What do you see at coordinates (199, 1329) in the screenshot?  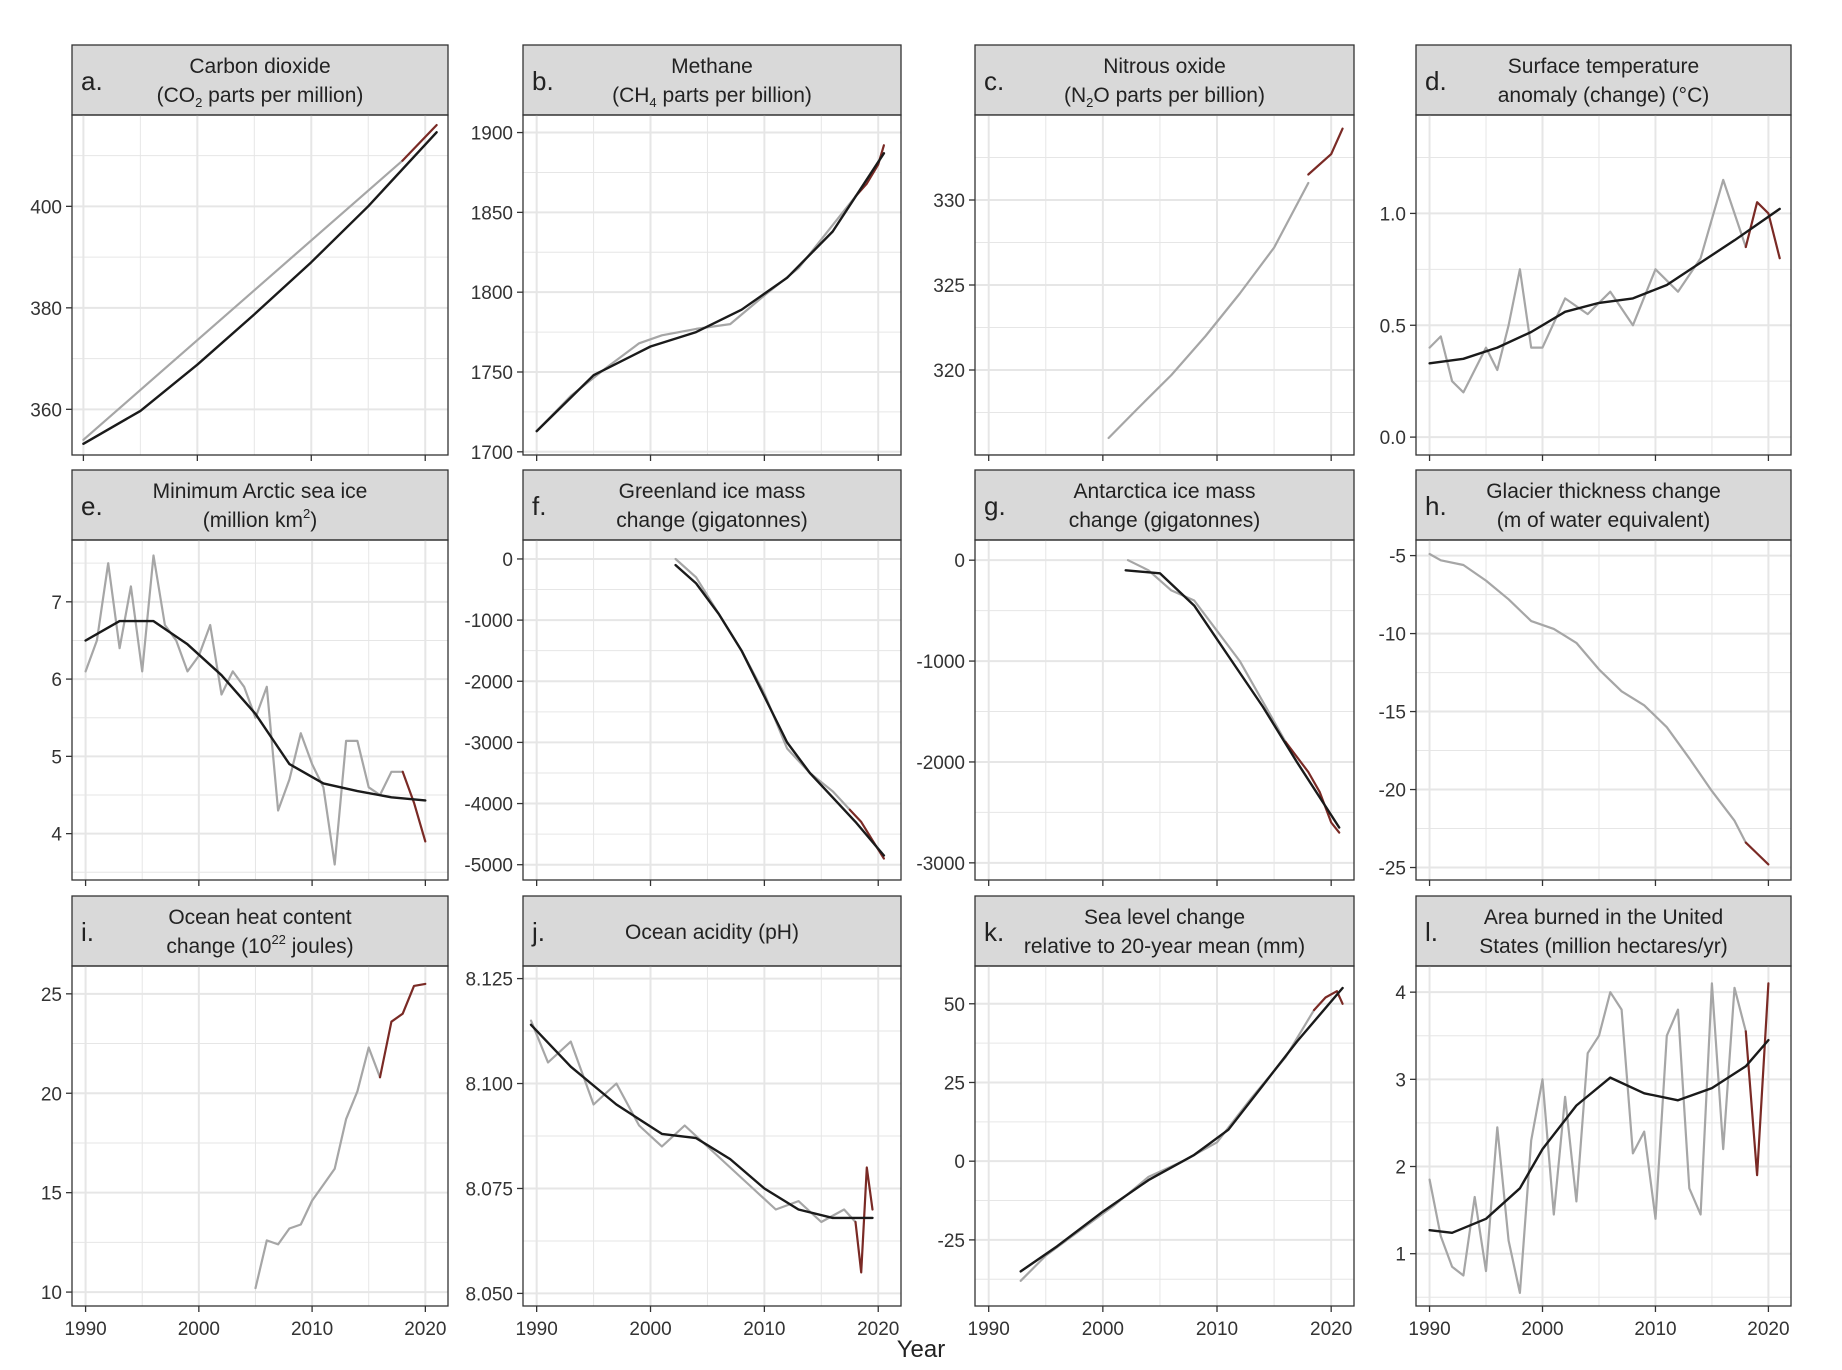 I see `x-tick-label: 2000` at bounding box center [199, 1329].